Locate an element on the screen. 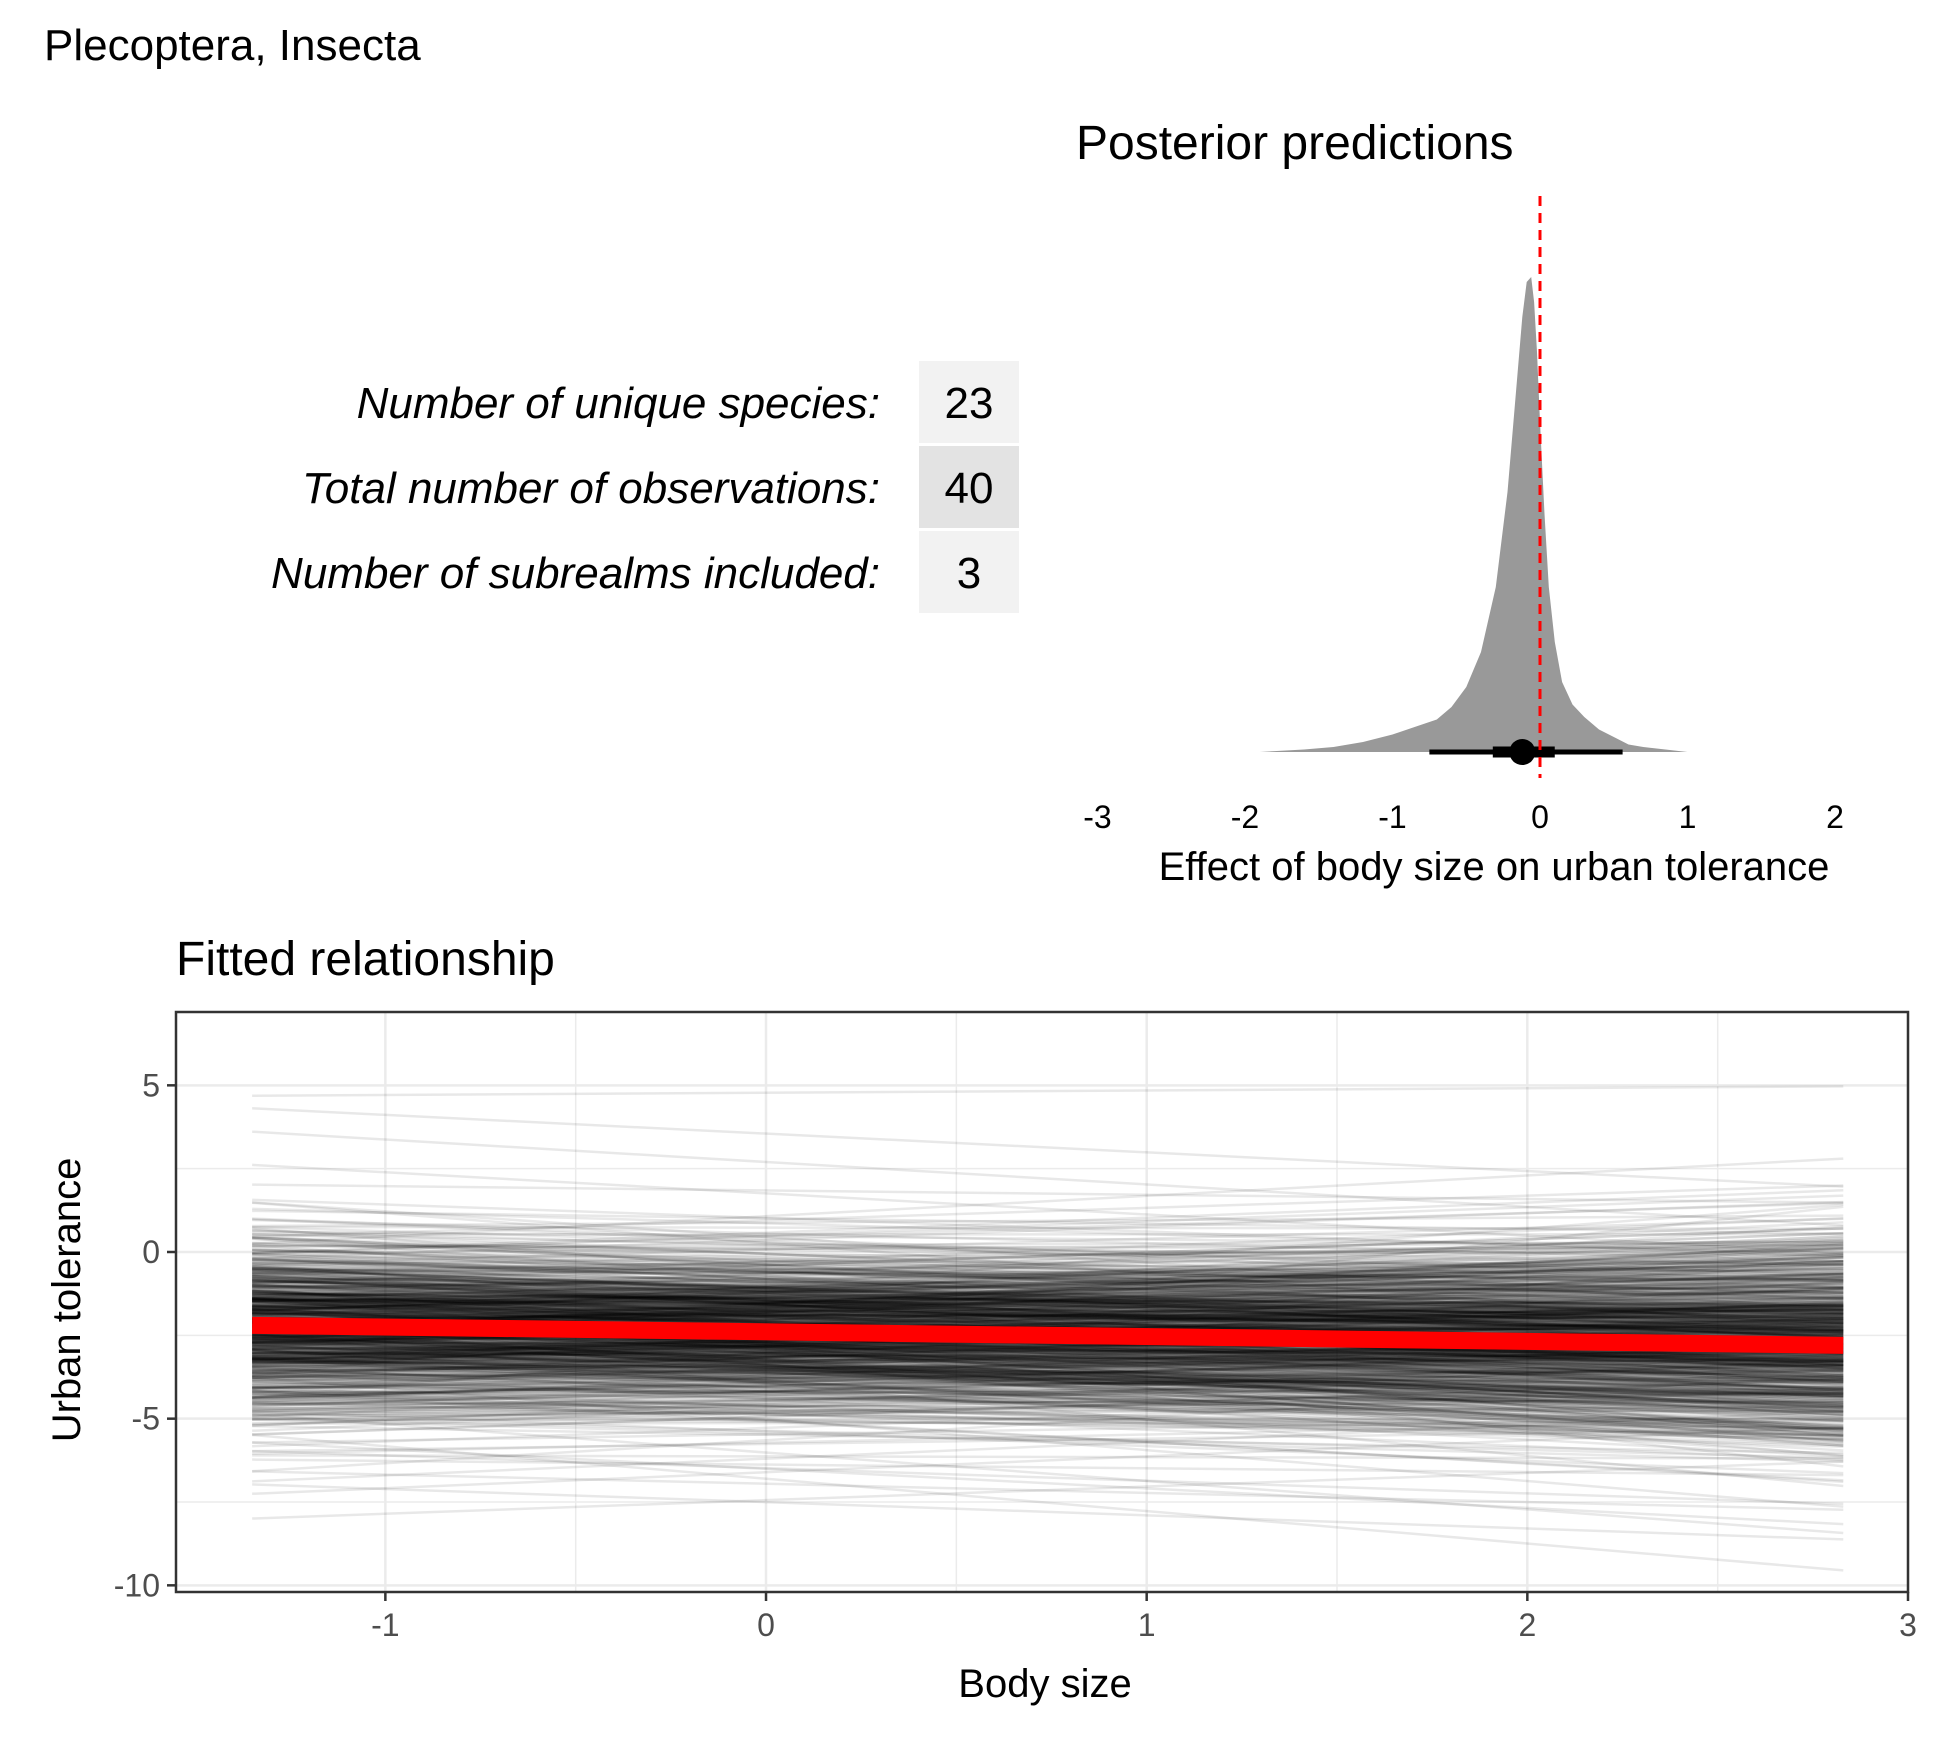  posterior-x-axis-label: Effect of body size on urban tolerance is located at coordinates (1494, 867).